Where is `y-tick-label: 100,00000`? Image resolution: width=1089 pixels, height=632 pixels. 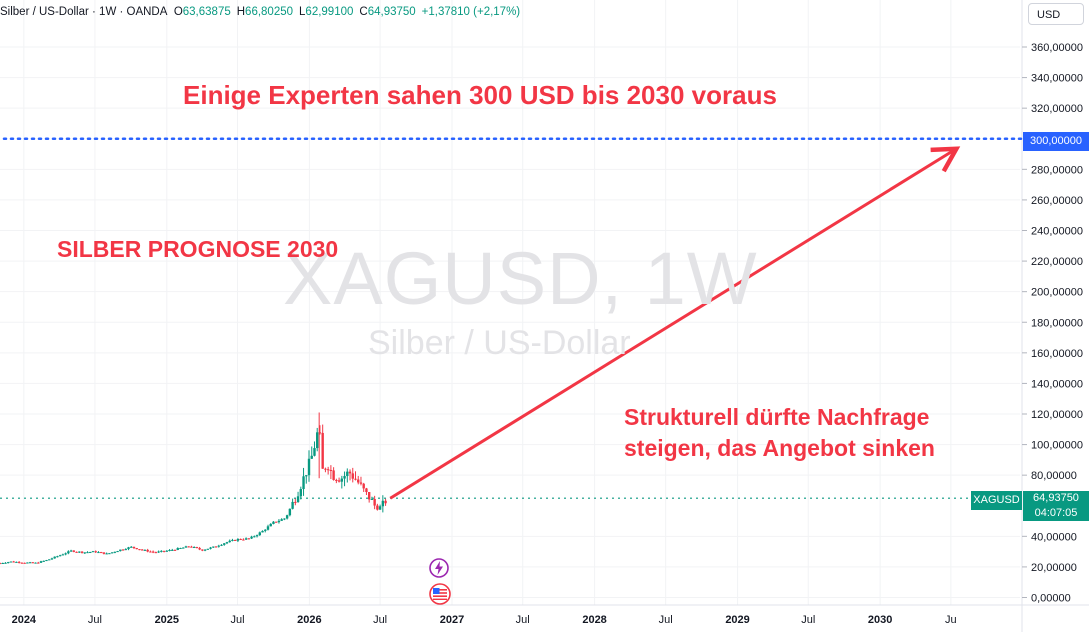
y-tick-label: 100,00000 is located at coordinates (1057, 446).